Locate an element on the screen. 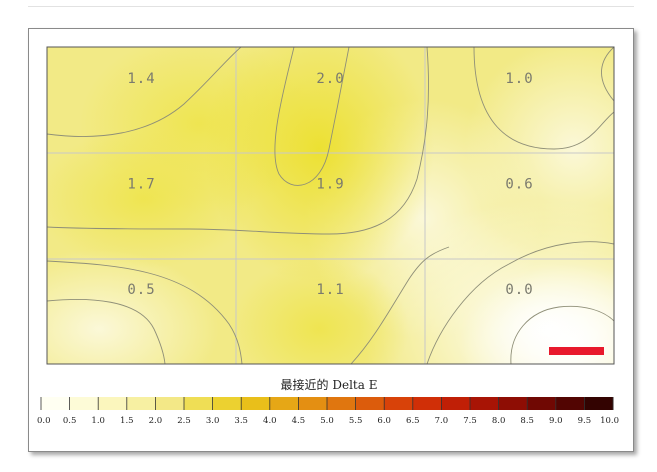 The width and height of the screenshot is (657, 472). cell-label-r3-c2: 1.1 is located at coordinates (330, 290).